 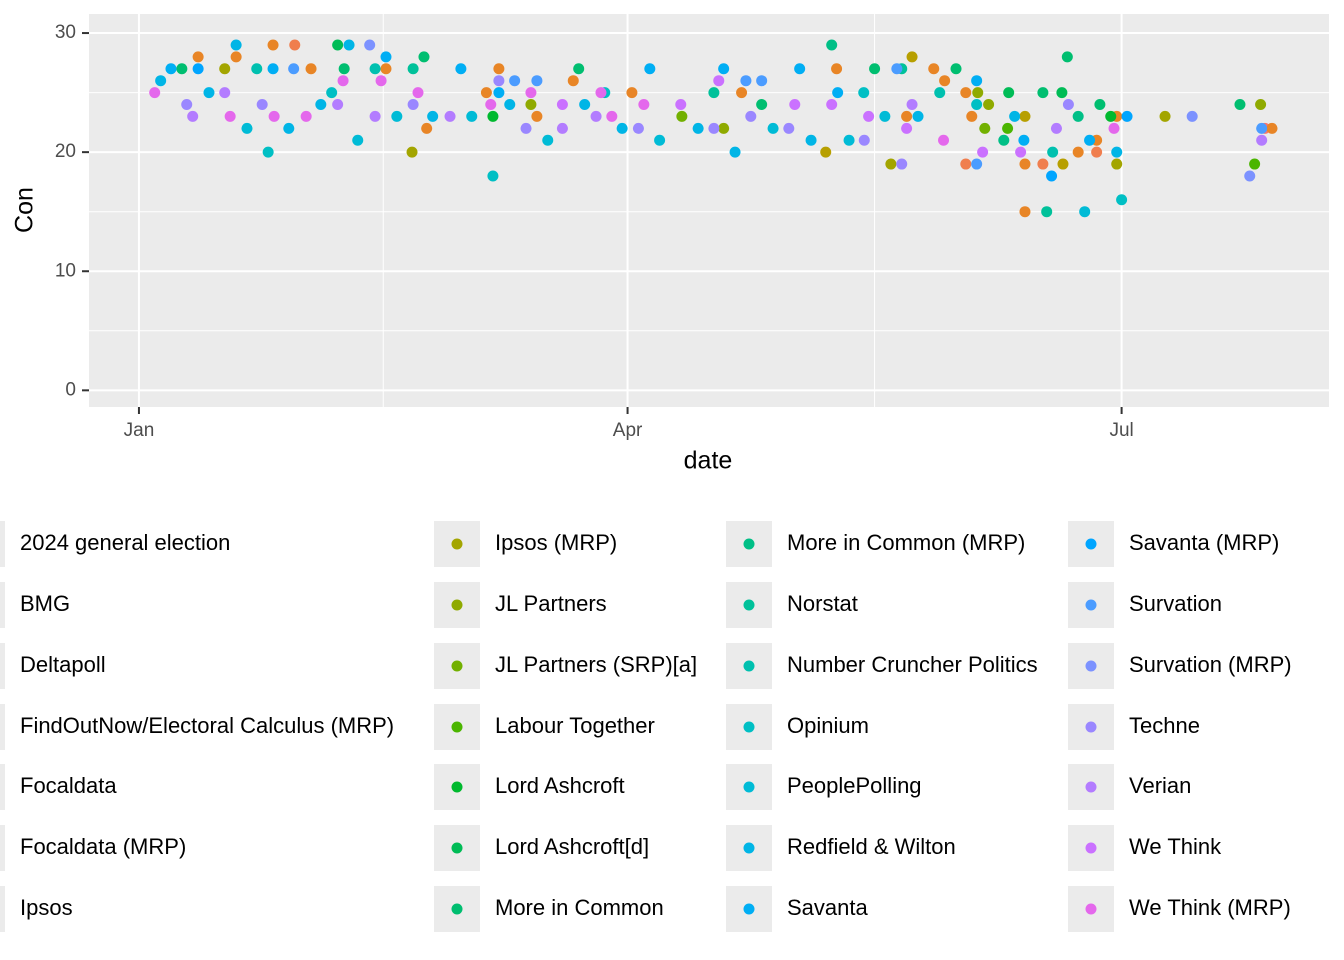 I want to click on legend-label: Techne, so click(x=1164, y=725).